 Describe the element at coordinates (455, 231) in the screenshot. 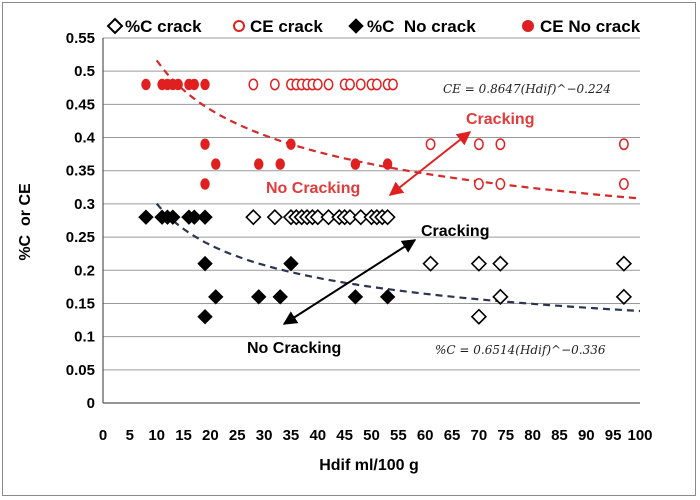

I see `pc-cracking-label: Cracking` at that location.